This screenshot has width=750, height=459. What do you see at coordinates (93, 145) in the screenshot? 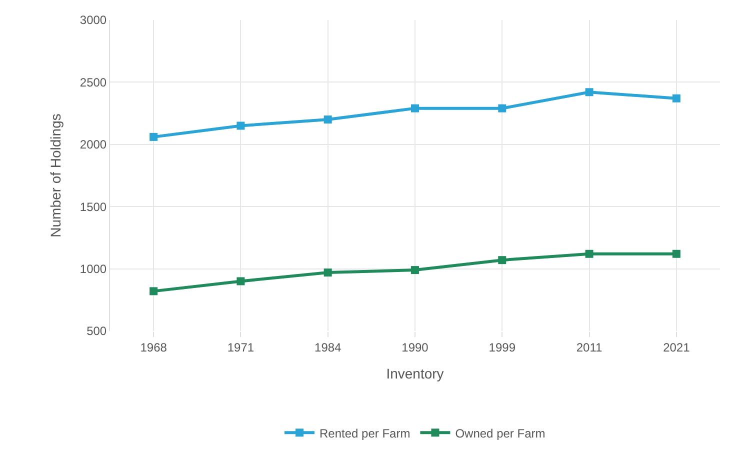
I see `y-tick-label: 2000` at bounding box center [93, 145].